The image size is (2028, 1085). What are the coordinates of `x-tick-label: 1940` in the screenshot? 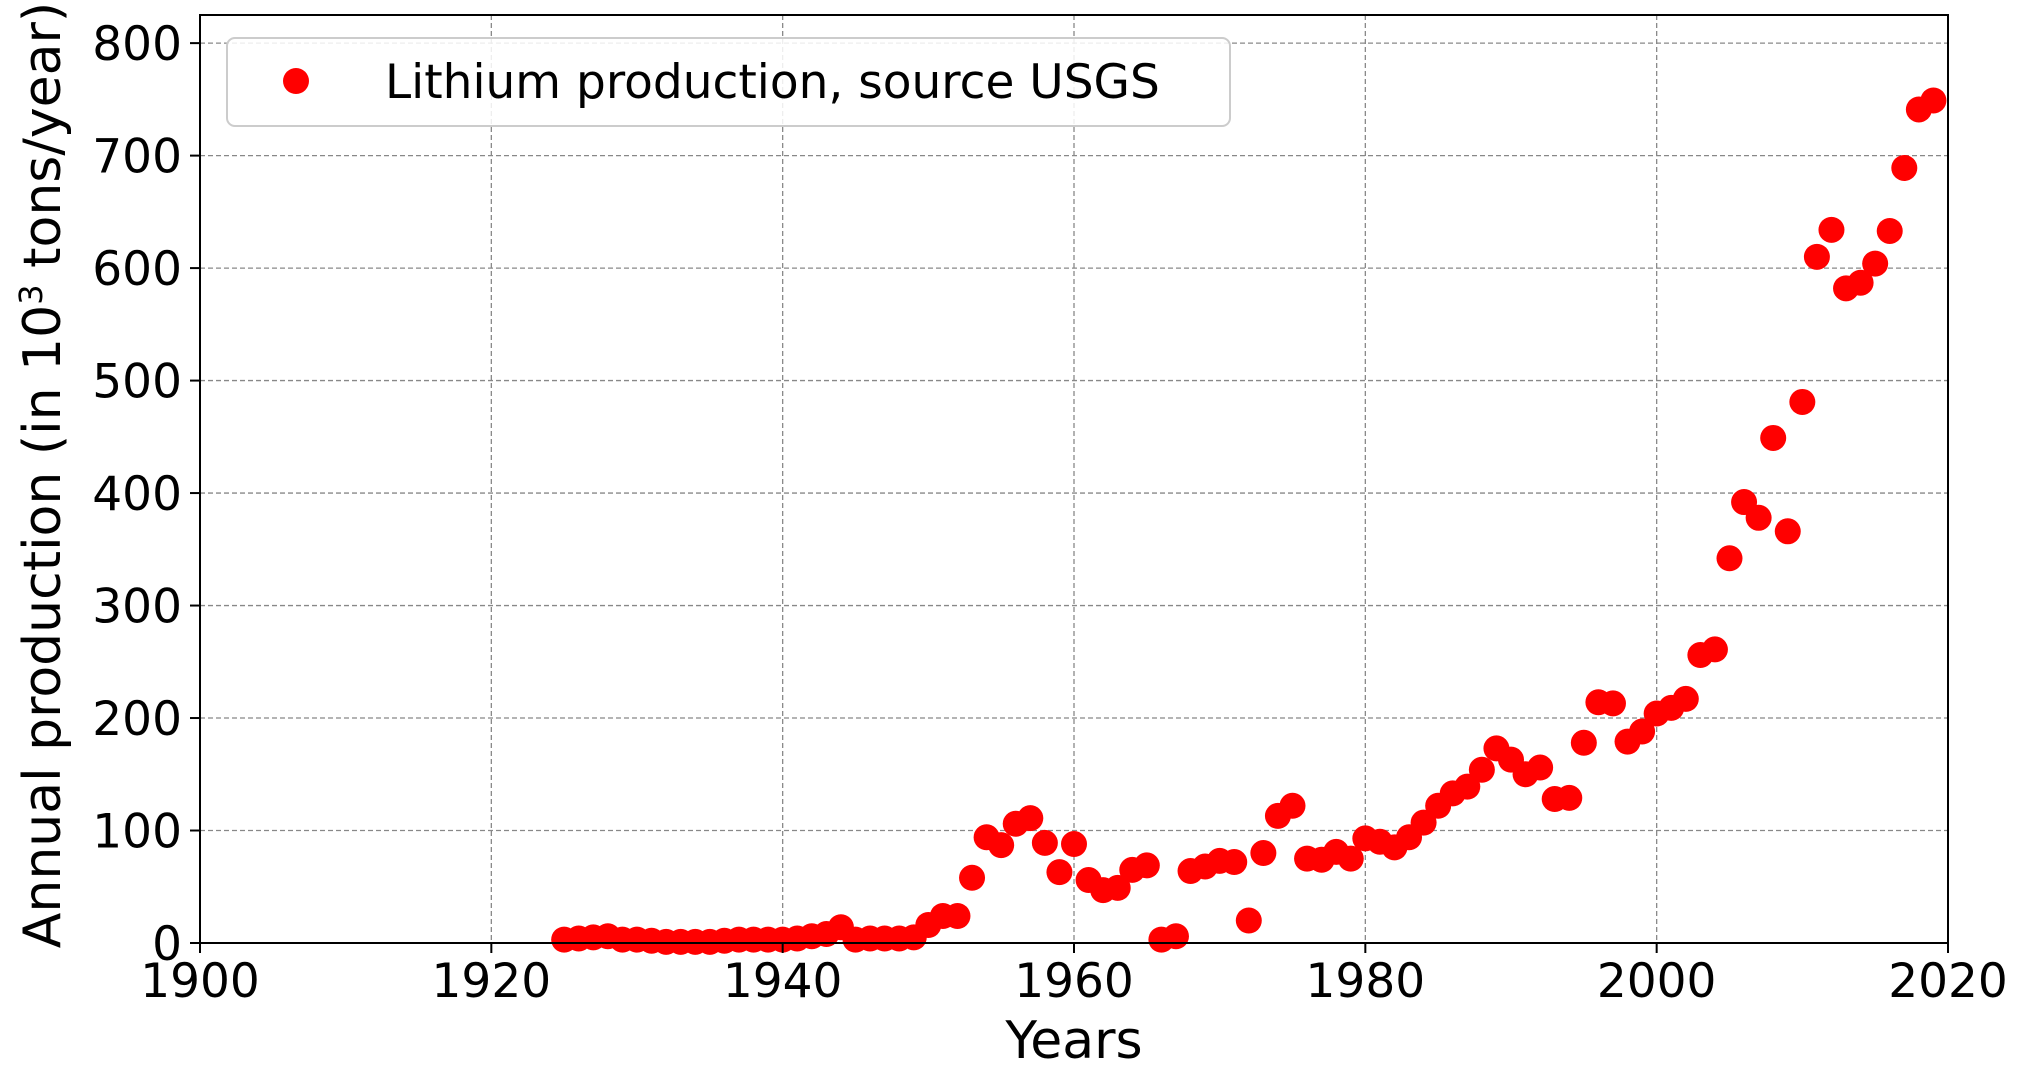 It's located at (783, 981).